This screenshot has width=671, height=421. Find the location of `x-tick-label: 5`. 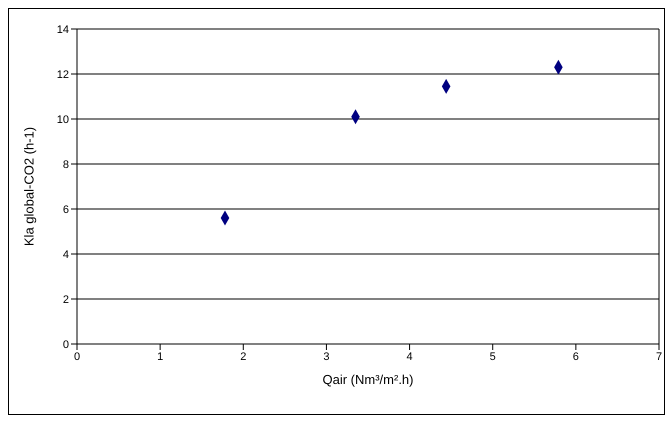

x-tick-label: 5 is located at coordinates (493, 356).